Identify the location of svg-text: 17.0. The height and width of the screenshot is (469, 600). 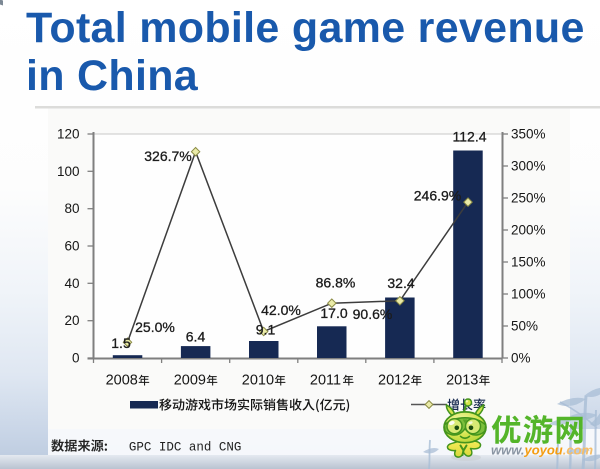
(333, 313).